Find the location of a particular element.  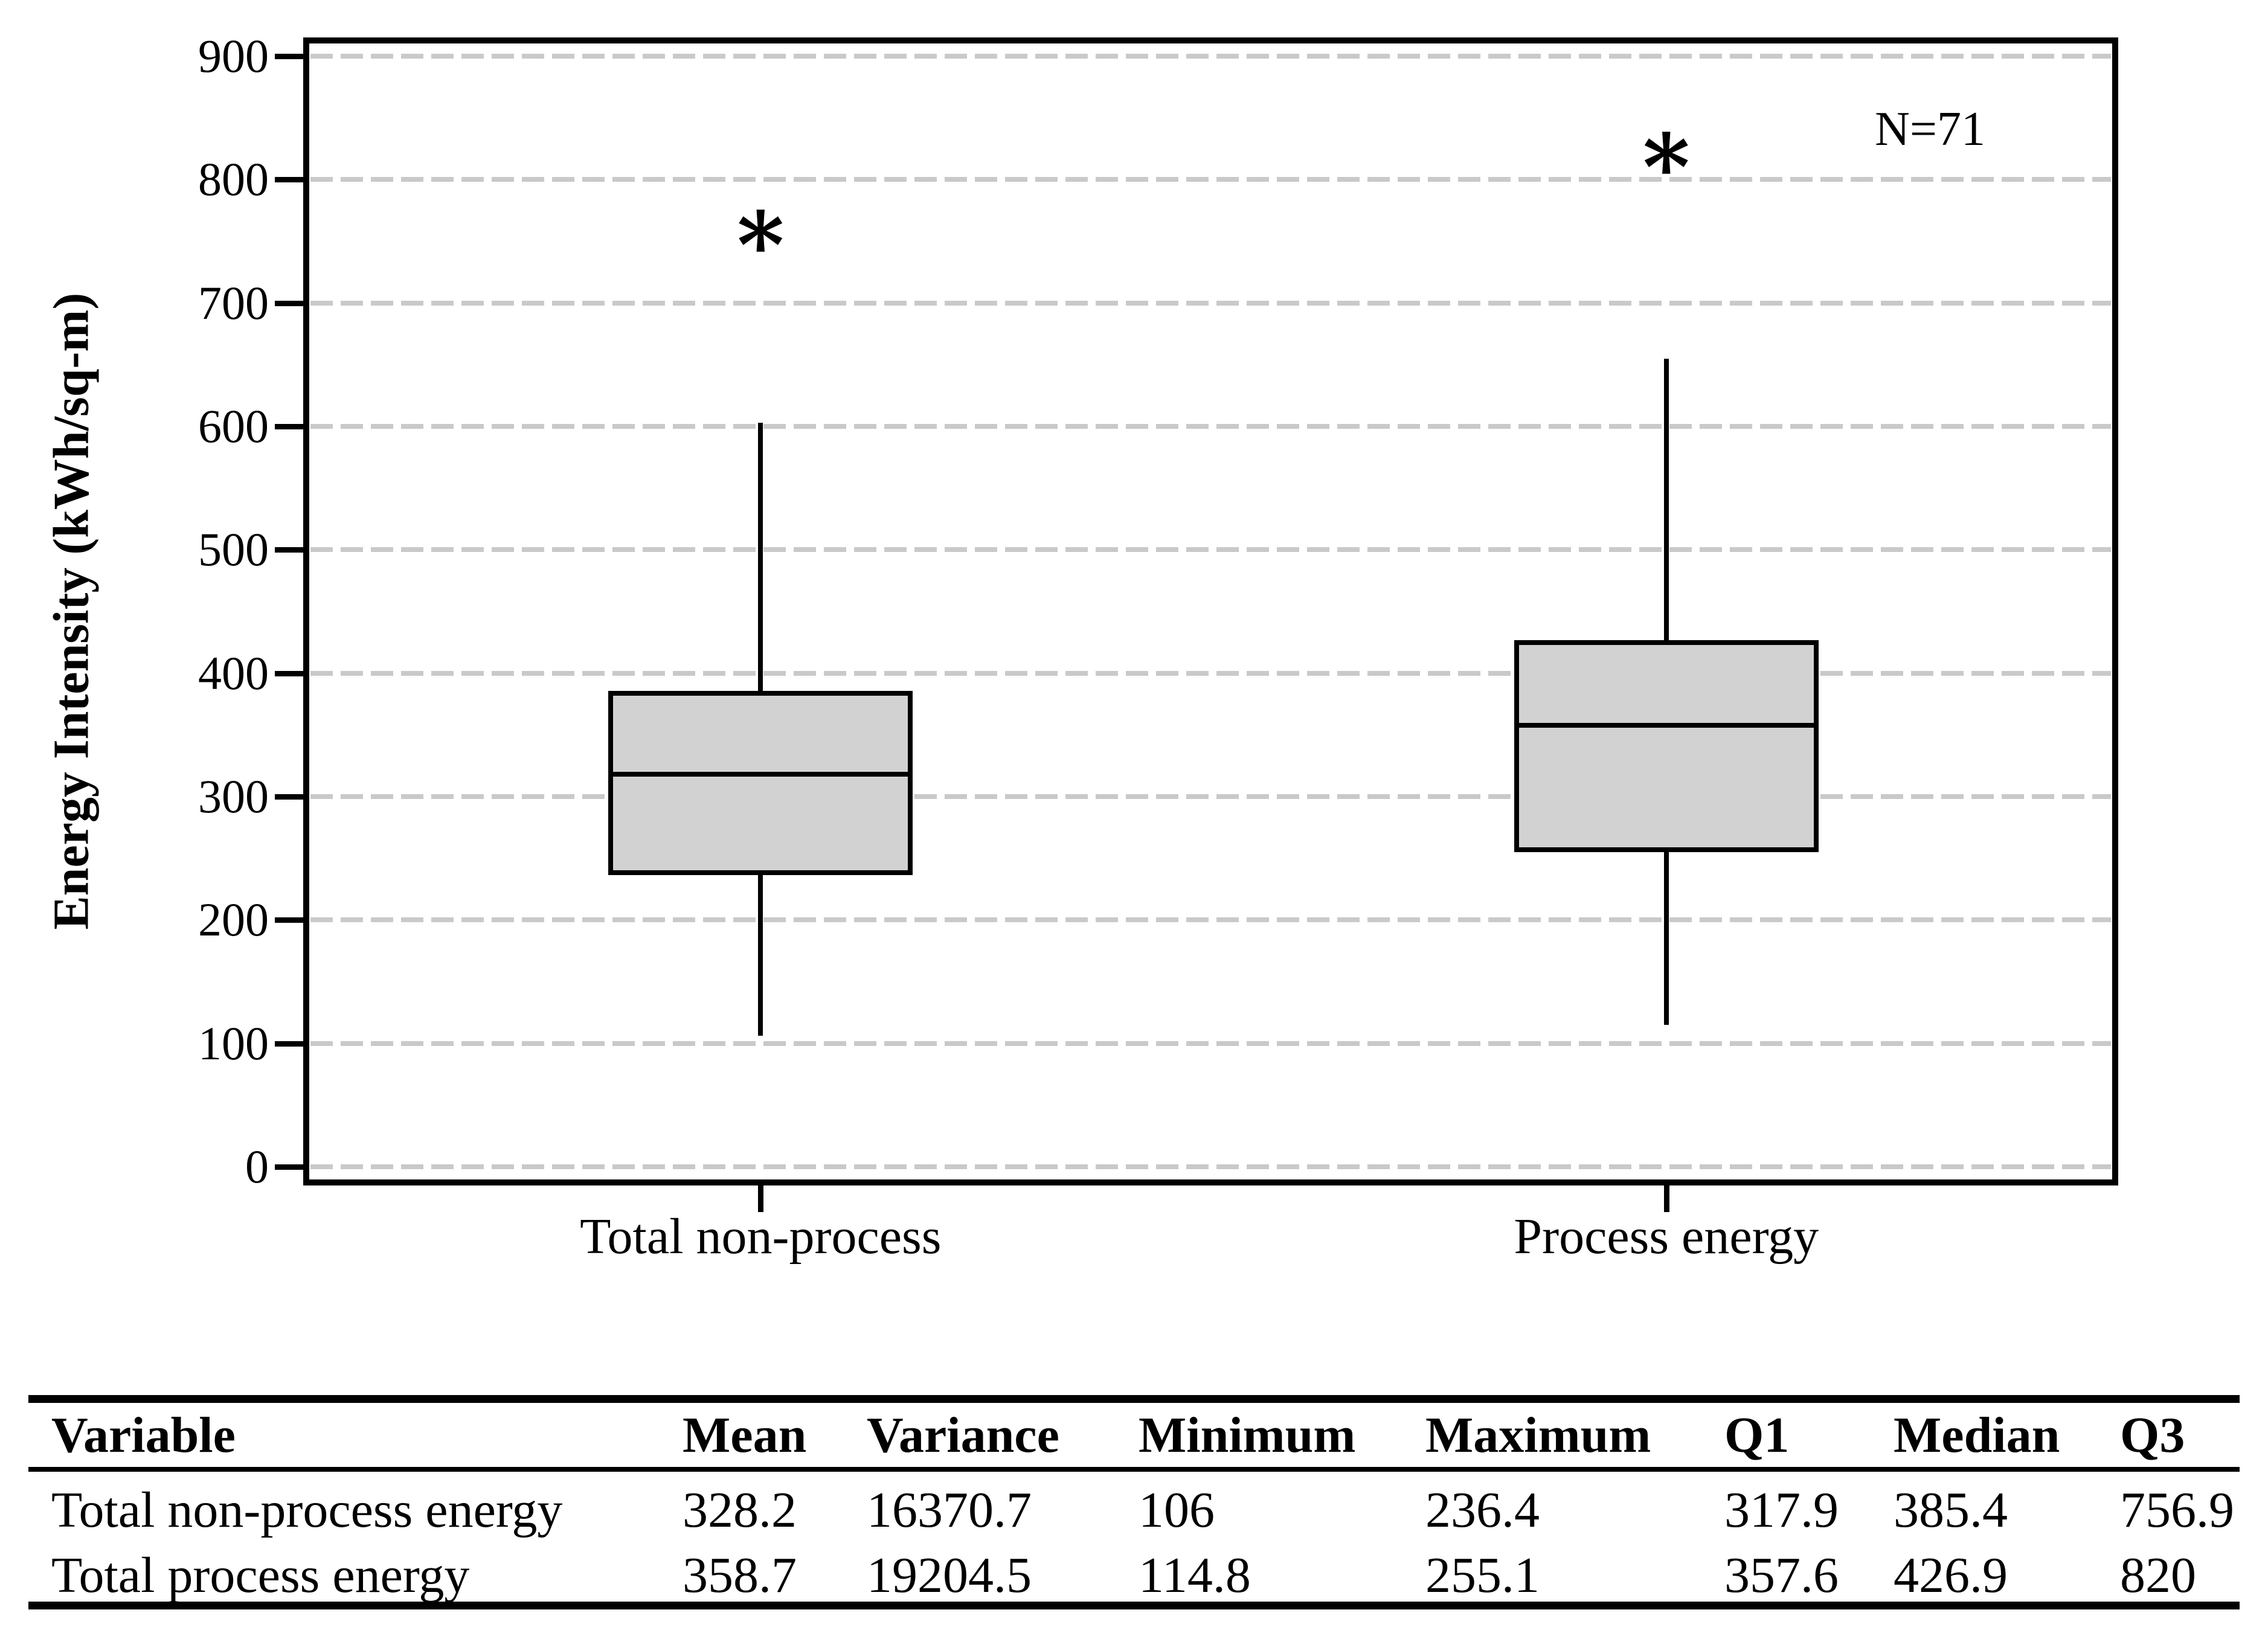

table-cell: 236.4 is located at coordinates (1482, 1510).